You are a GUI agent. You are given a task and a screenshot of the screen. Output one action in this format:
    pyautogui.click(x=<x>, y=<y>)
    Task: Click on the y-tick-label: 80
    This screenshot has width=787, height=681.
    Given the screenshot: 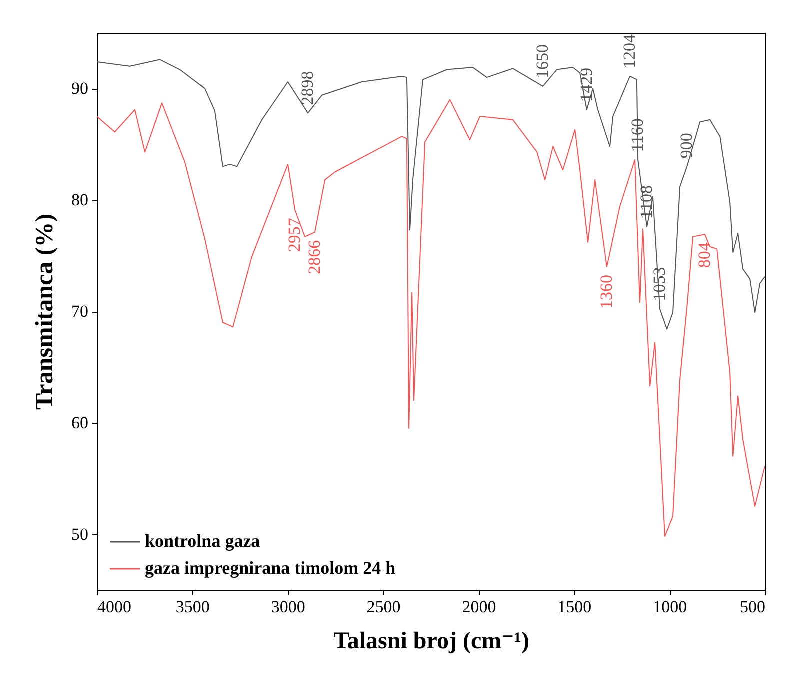 What is the action you would take?
    pyautogui.click(x=80, y=200)
    